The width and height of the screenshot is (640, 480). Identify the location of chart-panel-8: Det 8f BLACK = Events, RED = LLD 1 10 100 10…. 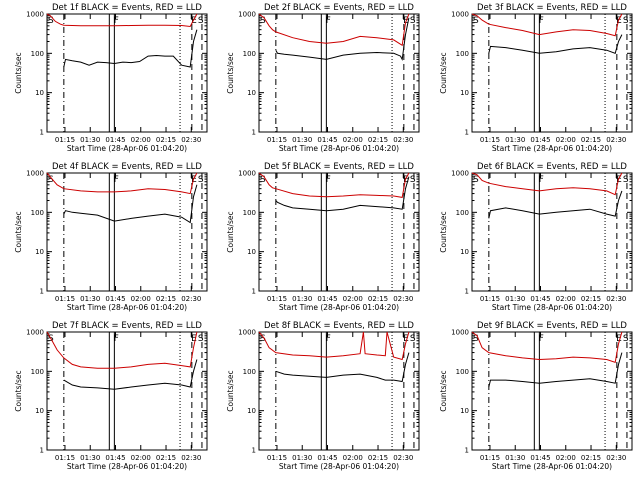
(323, 396).